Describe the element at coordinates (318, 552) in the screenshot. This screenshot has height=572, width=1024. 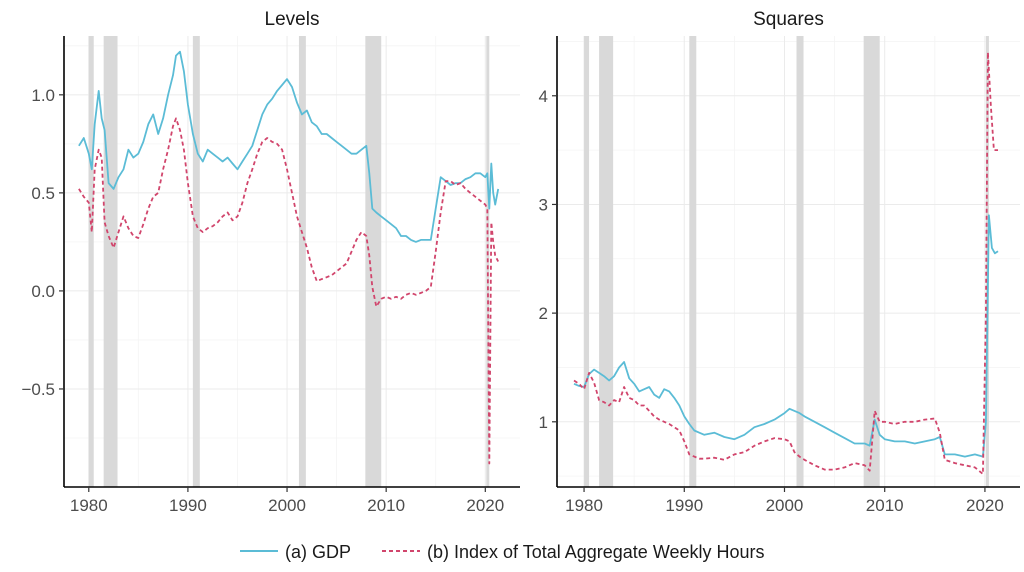
I see `legend-label-gdp: (a) GDP` at that location.